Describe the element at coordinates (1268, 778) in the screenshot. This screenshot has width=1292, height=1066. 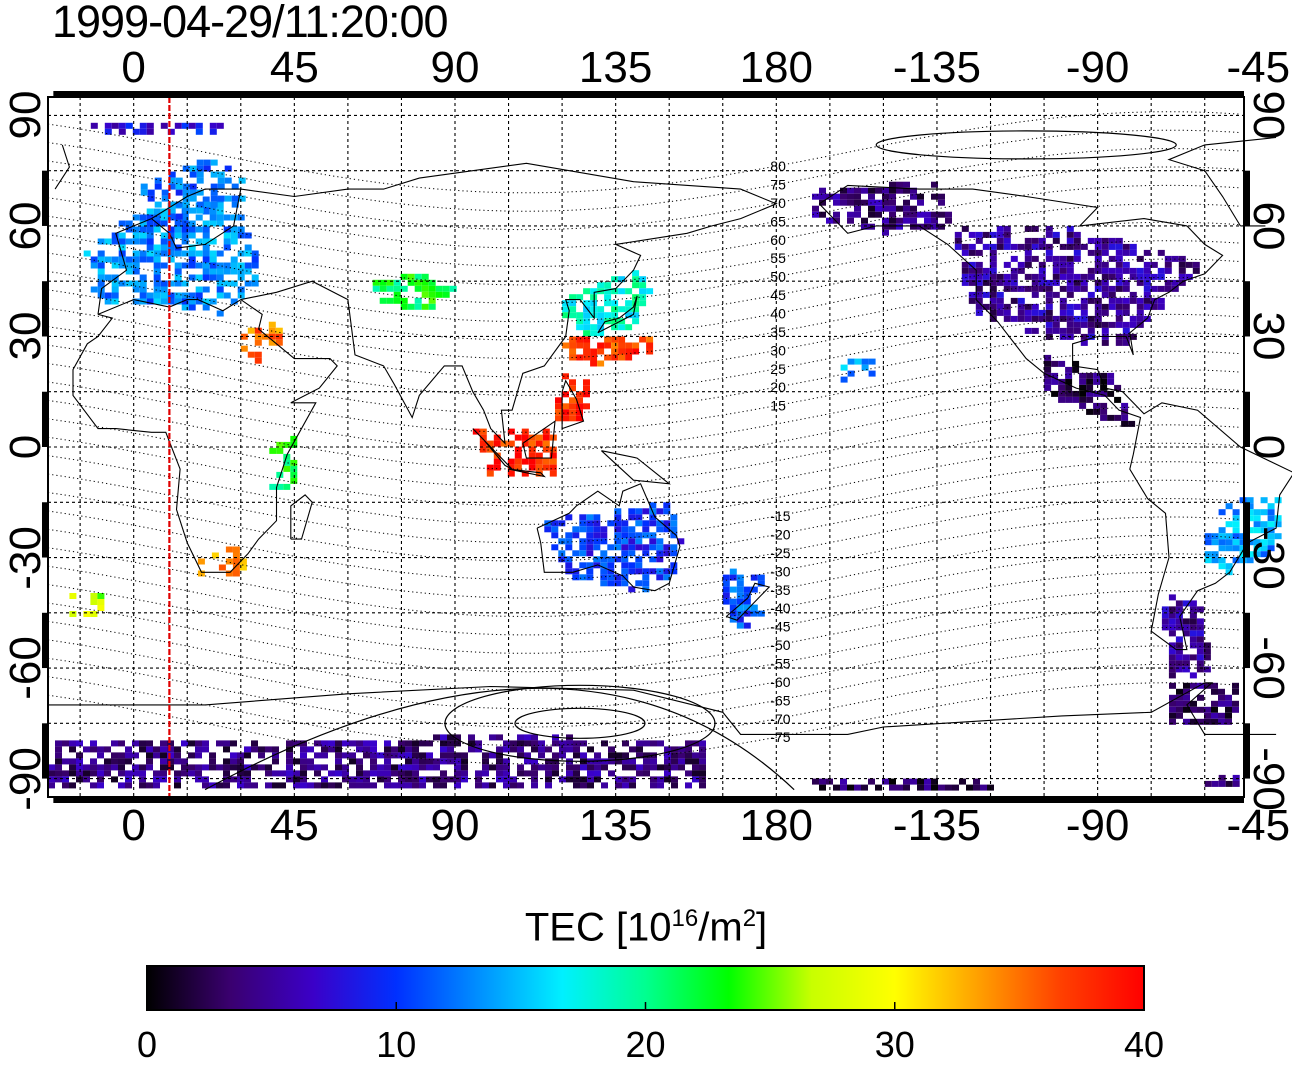
I see `lat-tick-right: -90` at that location.